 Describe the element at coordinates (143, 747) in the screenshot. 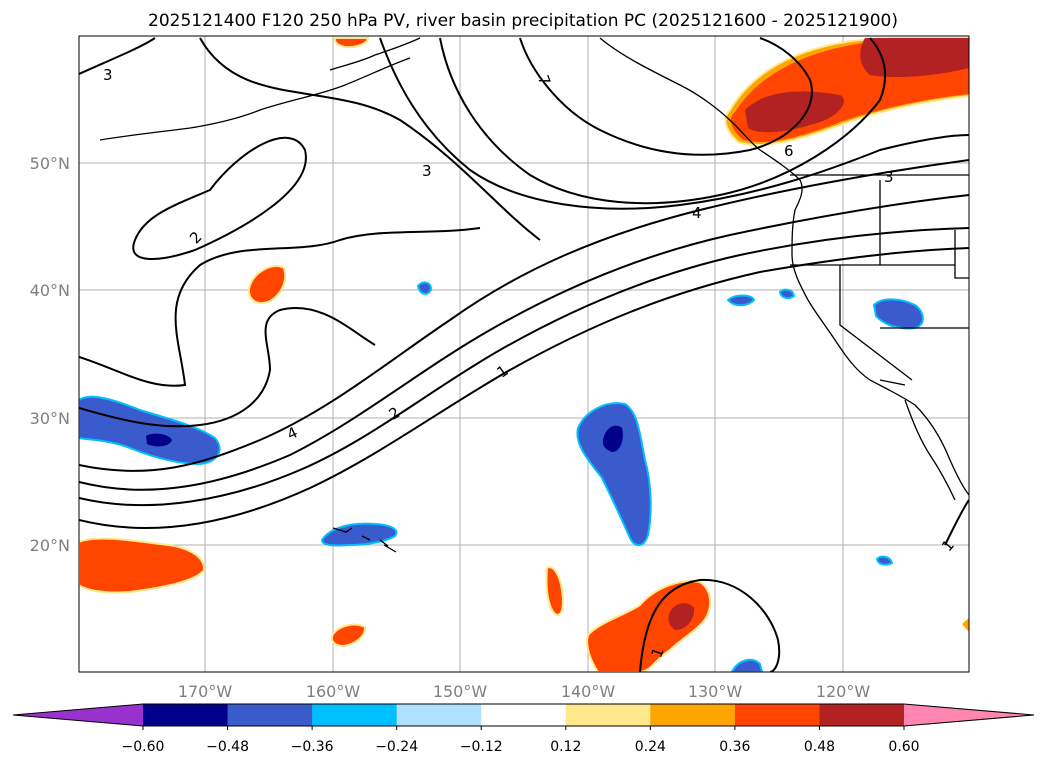

I see `colorbar-tick-label: −0.60` at that location.